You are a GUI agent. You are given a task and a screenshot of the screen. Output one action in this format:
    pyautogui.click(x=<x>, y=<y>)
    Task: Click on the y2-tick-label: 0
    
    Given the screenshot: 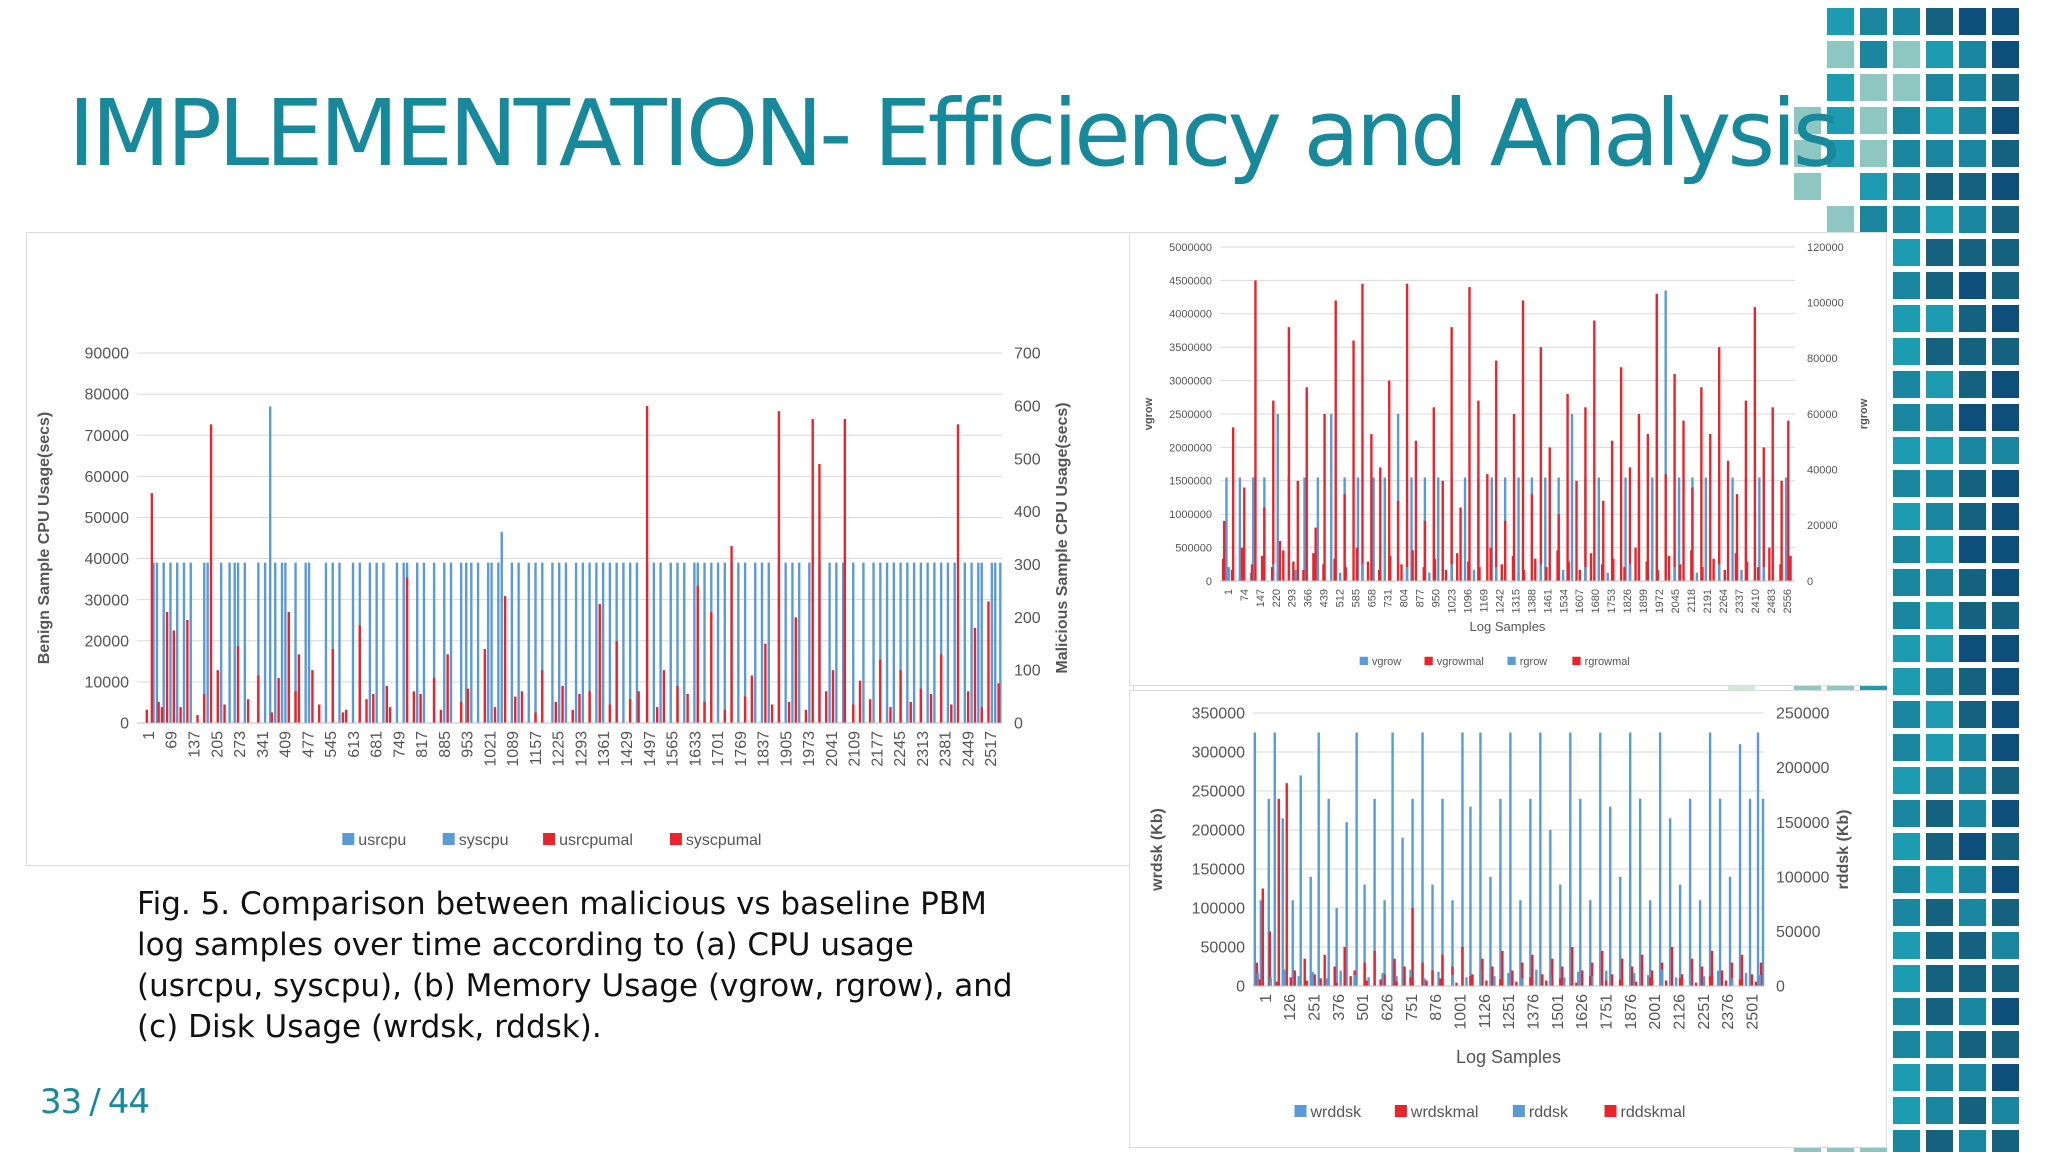 What is the action you would take?
    pyautogui.click(x=1018, y=724)
    